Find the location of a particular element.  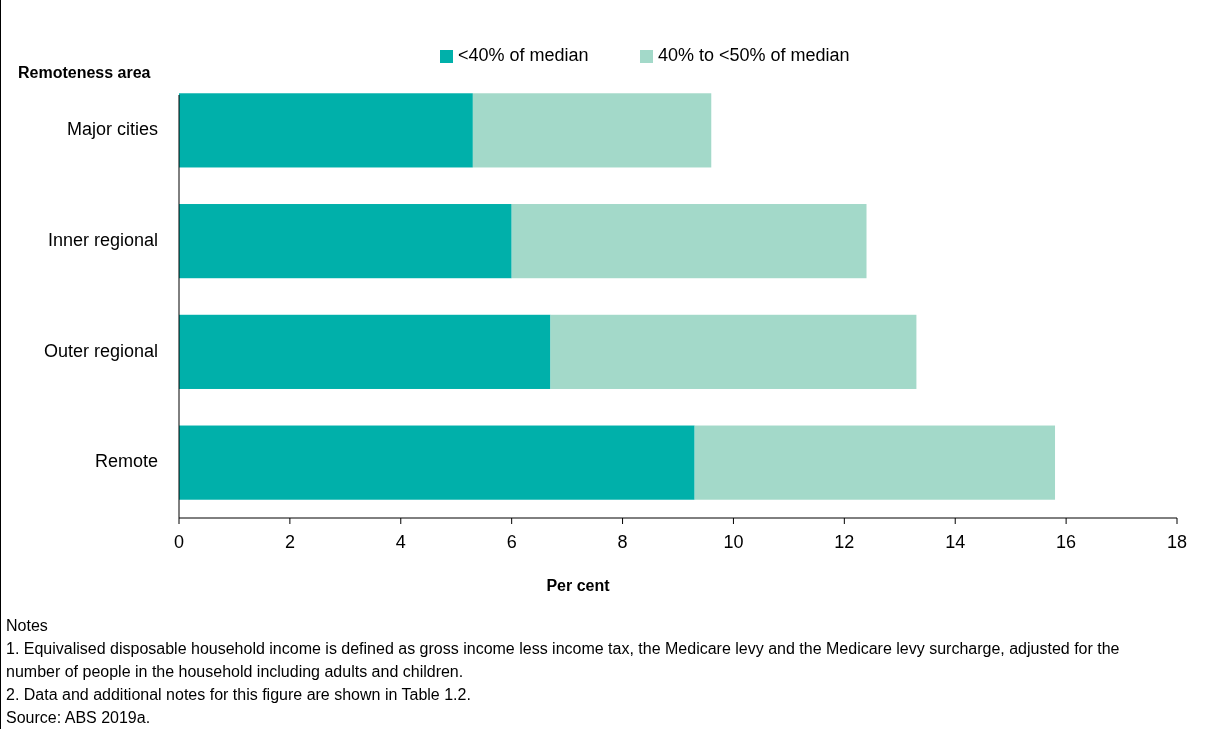

y-axis-title: Remoteness area is located at coordinates (84, 72).